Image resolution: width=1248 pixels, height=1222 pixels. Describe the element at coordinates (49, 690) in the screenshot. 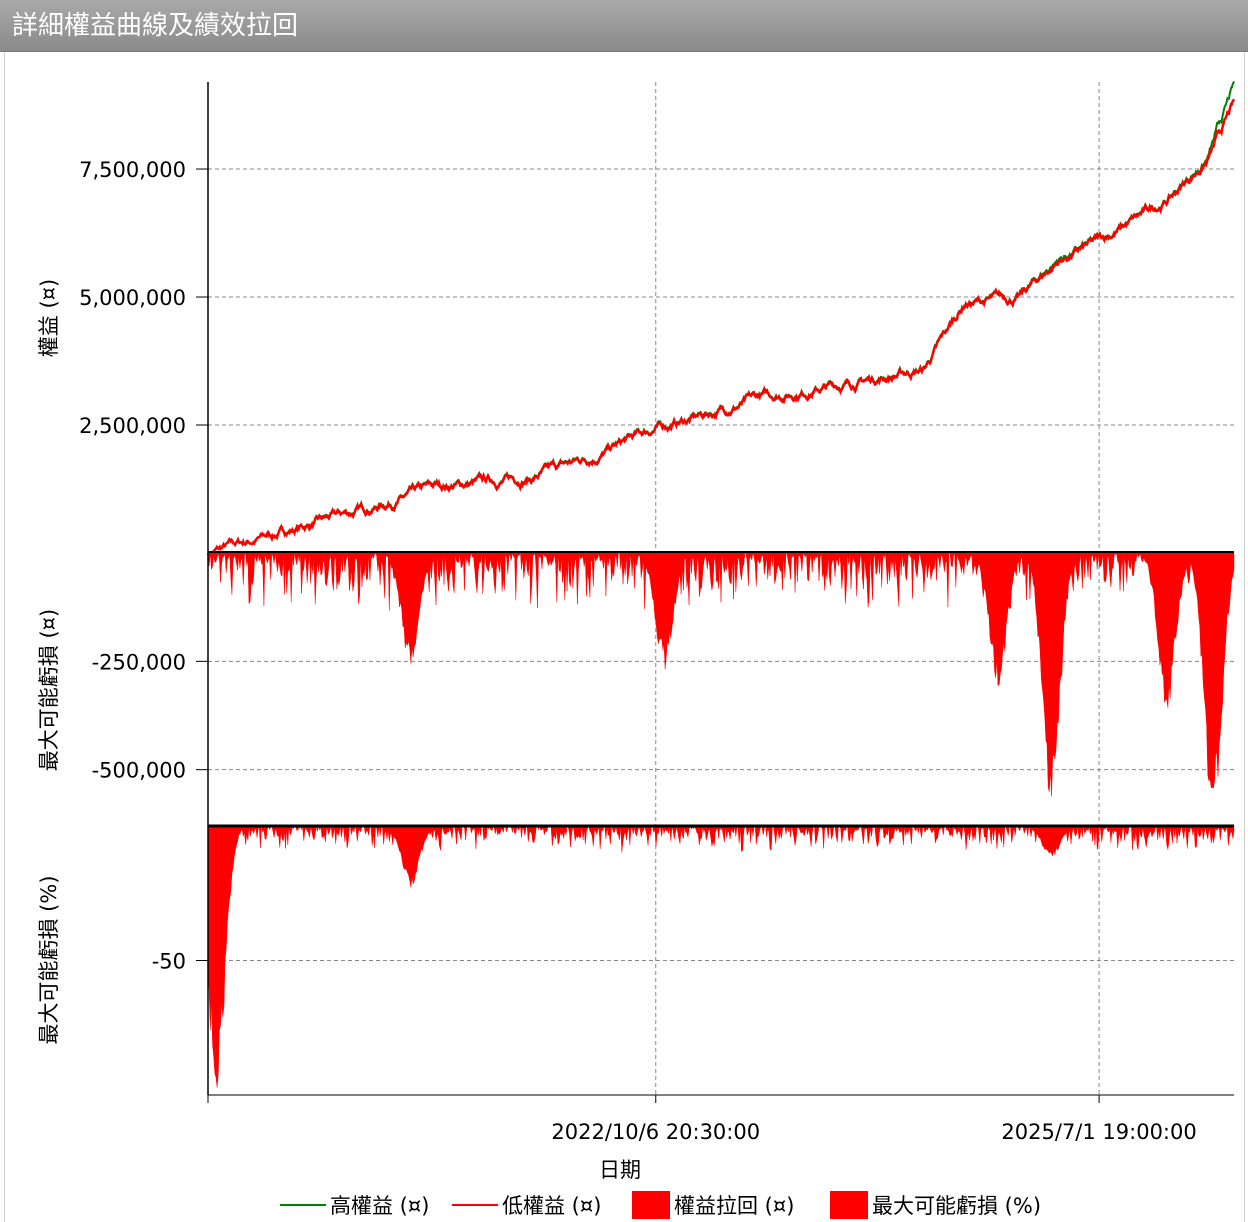

I see `y-axis-title-max-loss-currency: 最大可能虧損 (¤)` at that location.